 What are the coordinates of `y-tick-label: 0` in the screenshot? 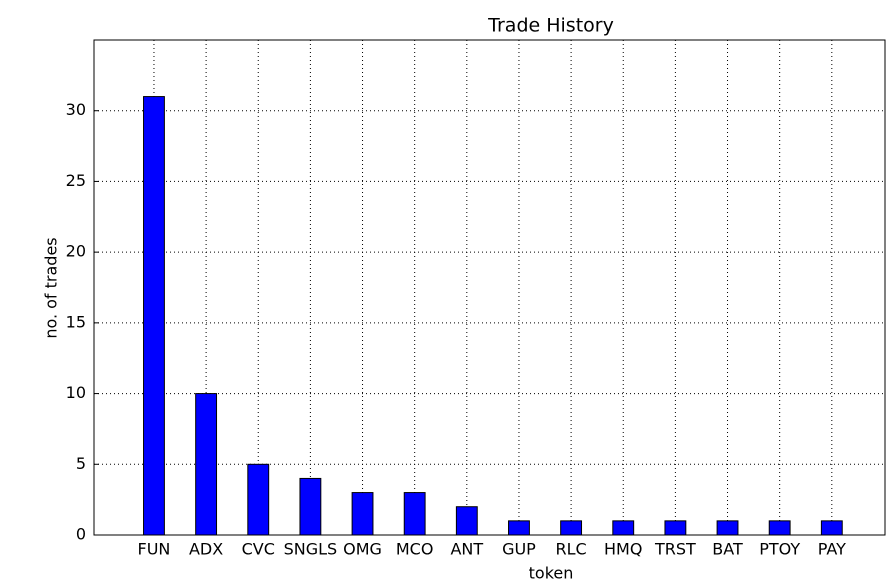 It's located at (81, 534).